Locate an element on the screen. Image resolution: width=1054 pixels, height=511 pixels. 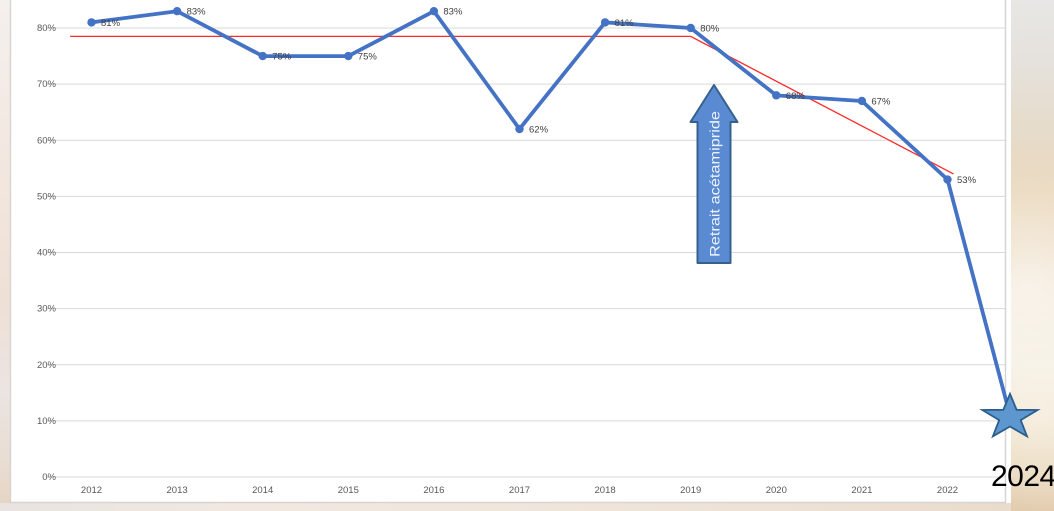
y-tick-label: 30% is located at coordinates (47, 309).